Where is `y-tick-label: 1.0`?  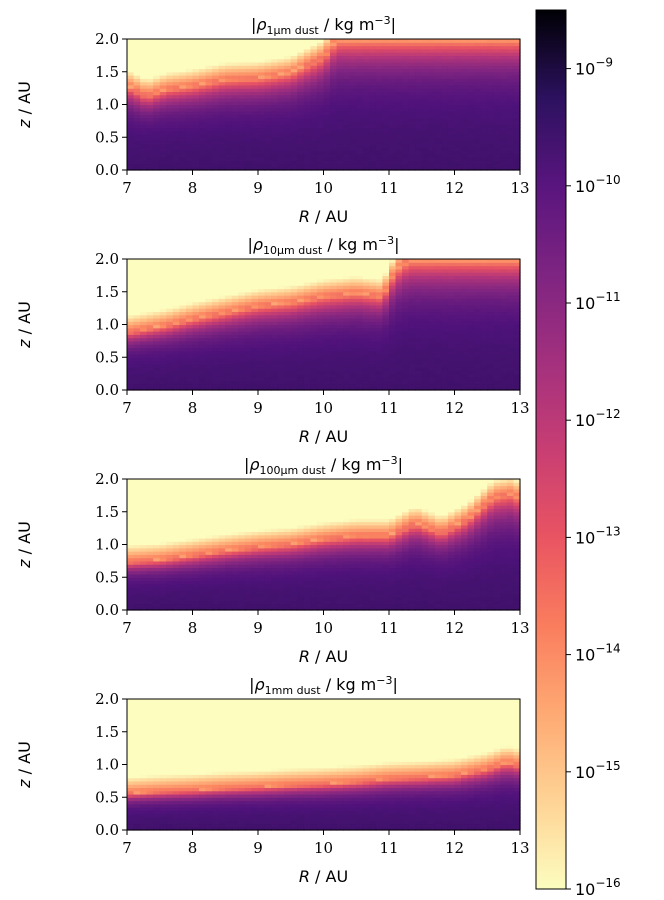
y-tick-label: 1.0 is located at coordinates (107, 105).